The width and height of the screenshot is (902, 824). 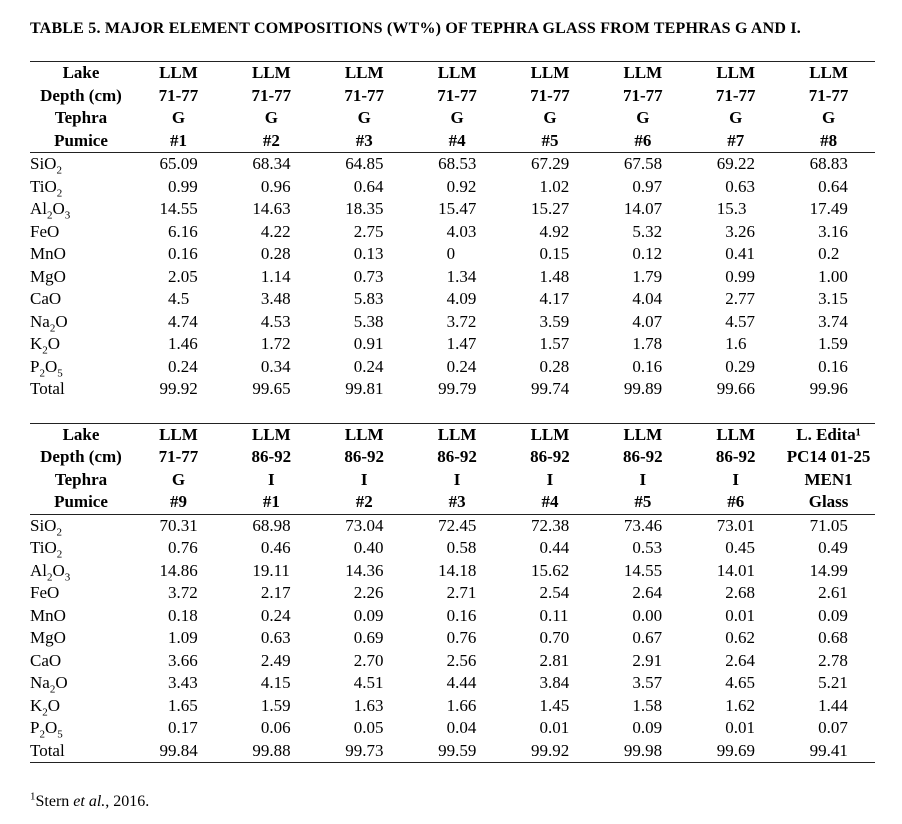 I want to click on footnote: 1Stern et al., 2016., so click(x=452, y=800).